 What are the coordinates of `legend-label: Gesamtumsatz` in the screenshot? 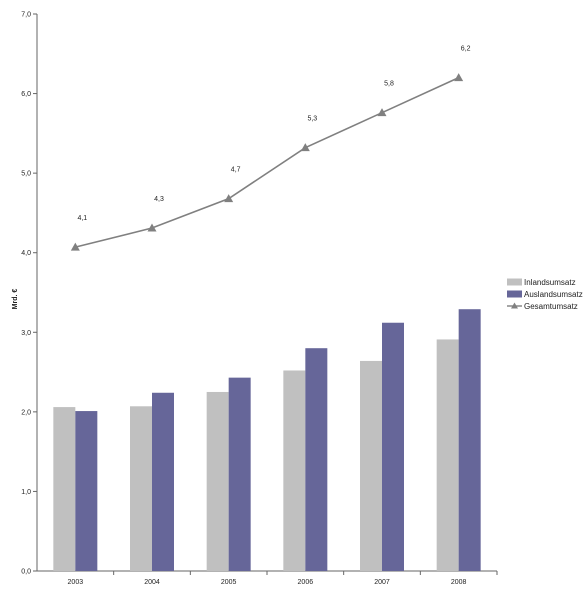 It's located at (551, 306).